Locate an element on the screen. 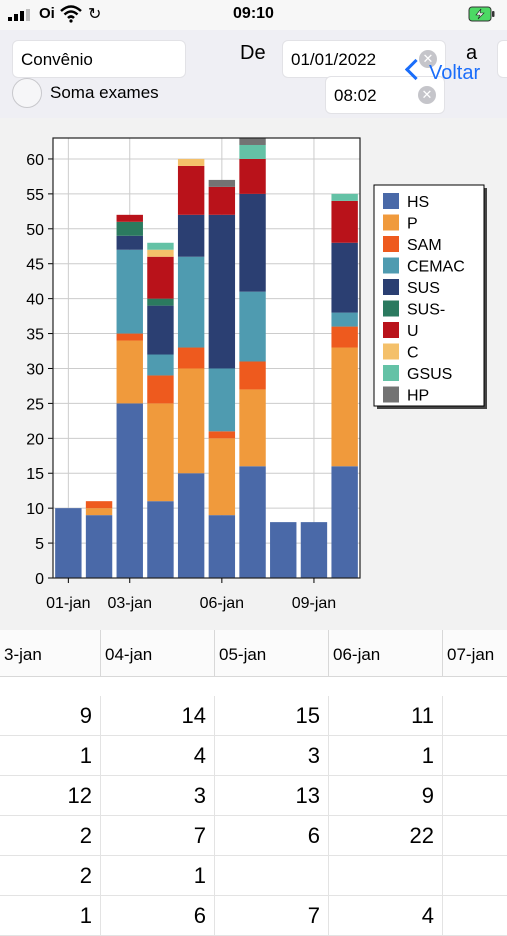  legend-label: CEMAC is located at coordinates (436, 267).